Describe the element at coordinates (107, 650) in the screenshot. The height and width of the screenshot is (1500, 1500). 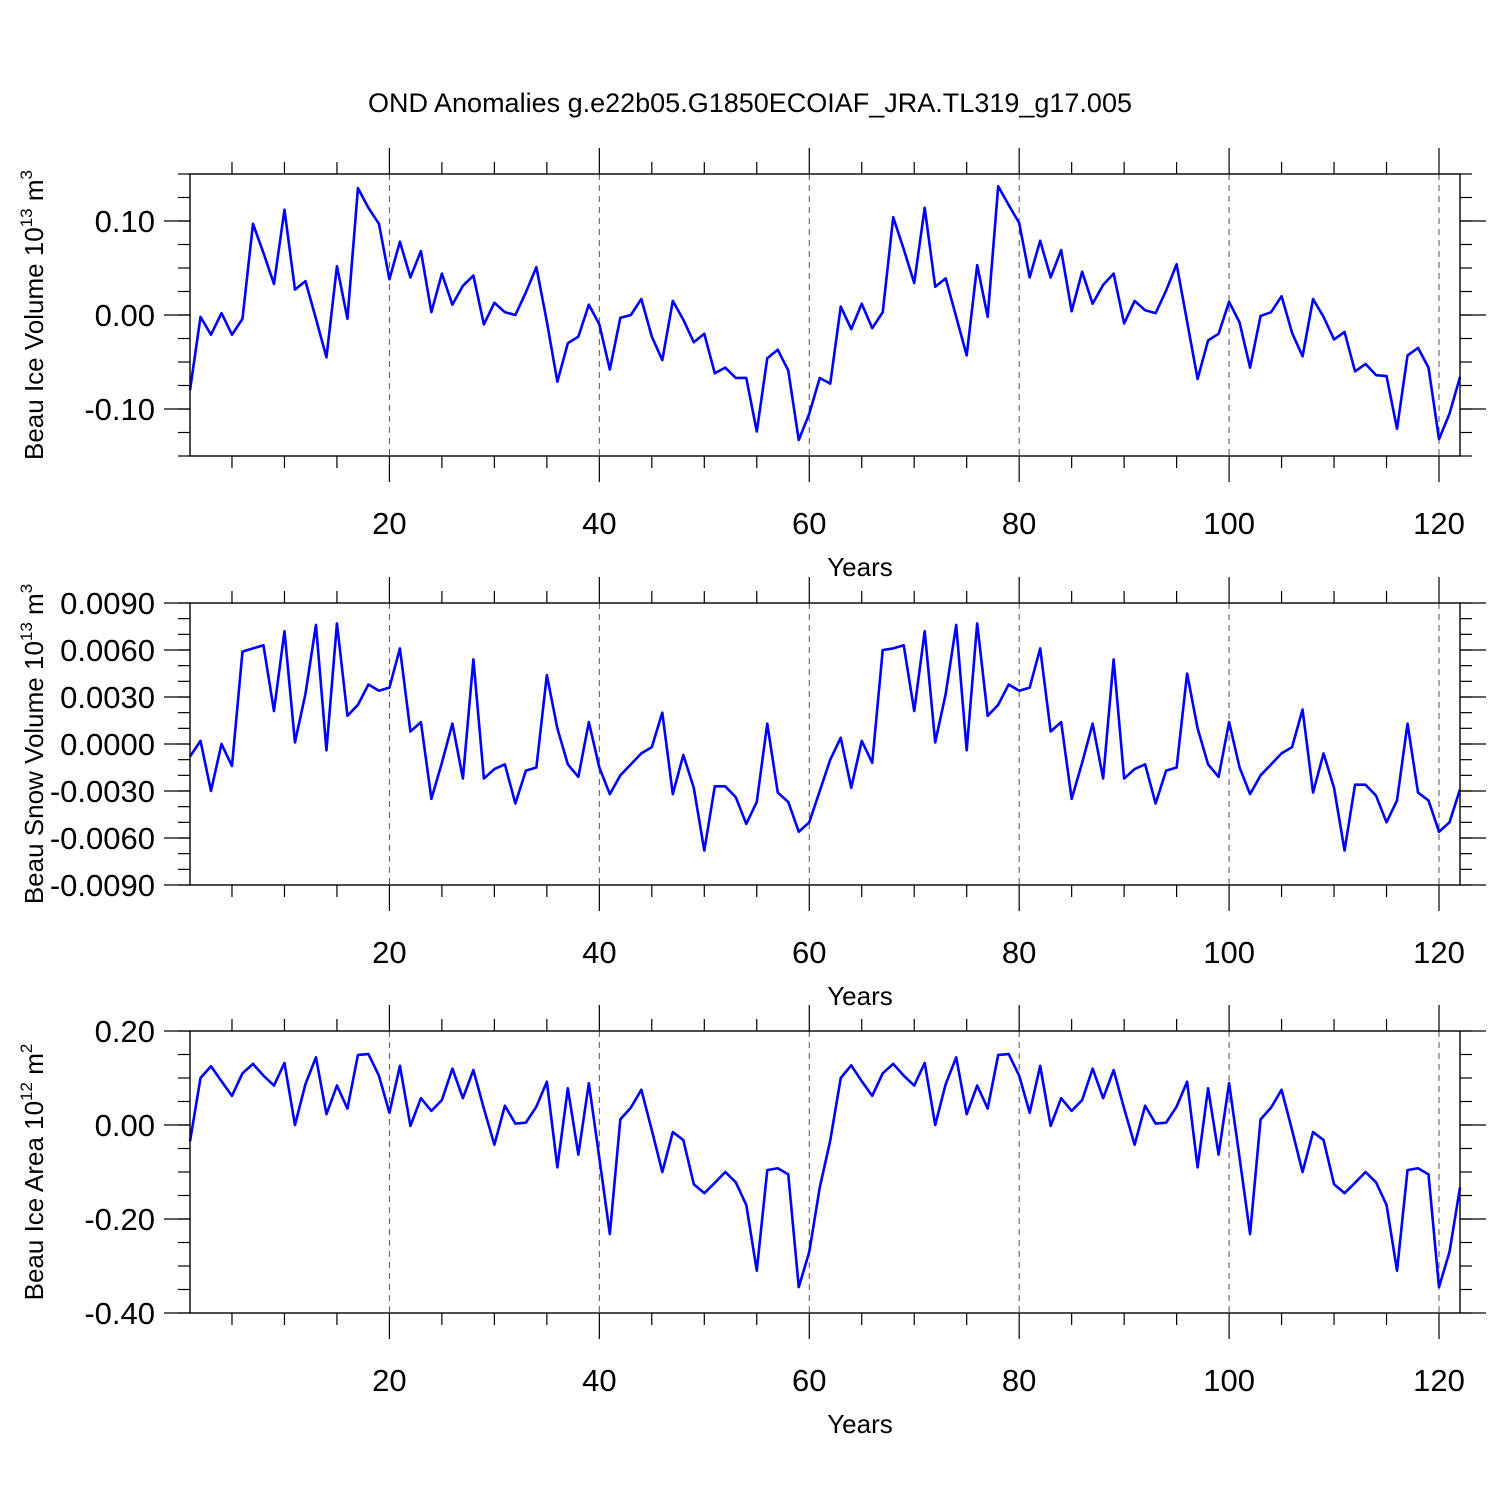
I see `y-tick-label: 0.0060` at that location.